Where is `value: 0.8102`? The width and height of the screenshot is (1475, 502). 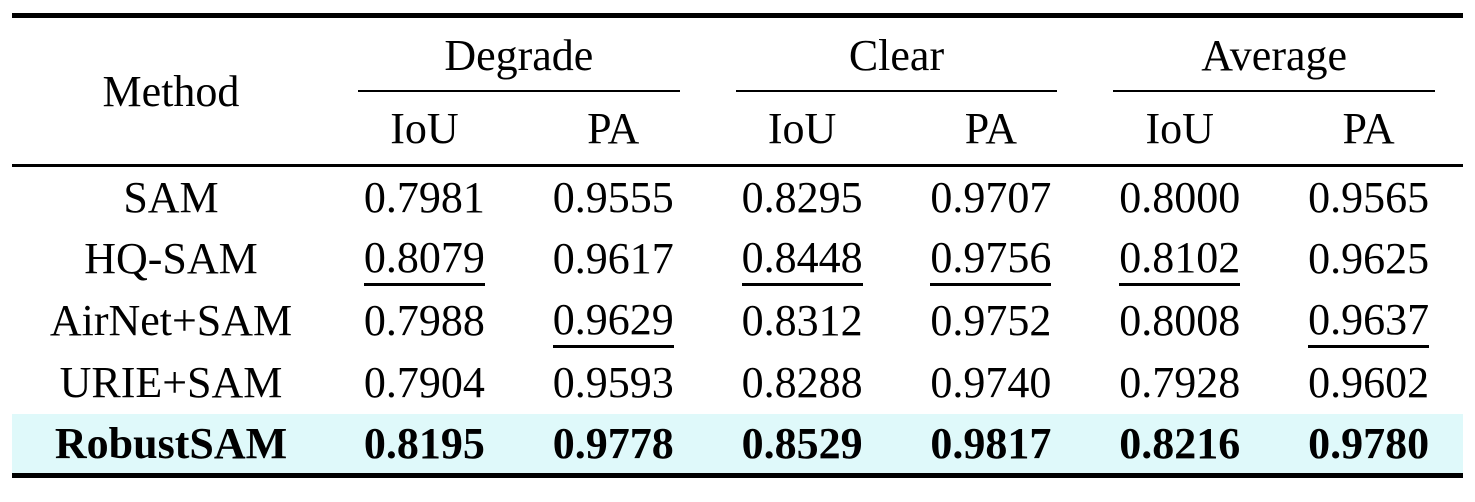
value: 0.8102 is located at coordinates (1180, 260).